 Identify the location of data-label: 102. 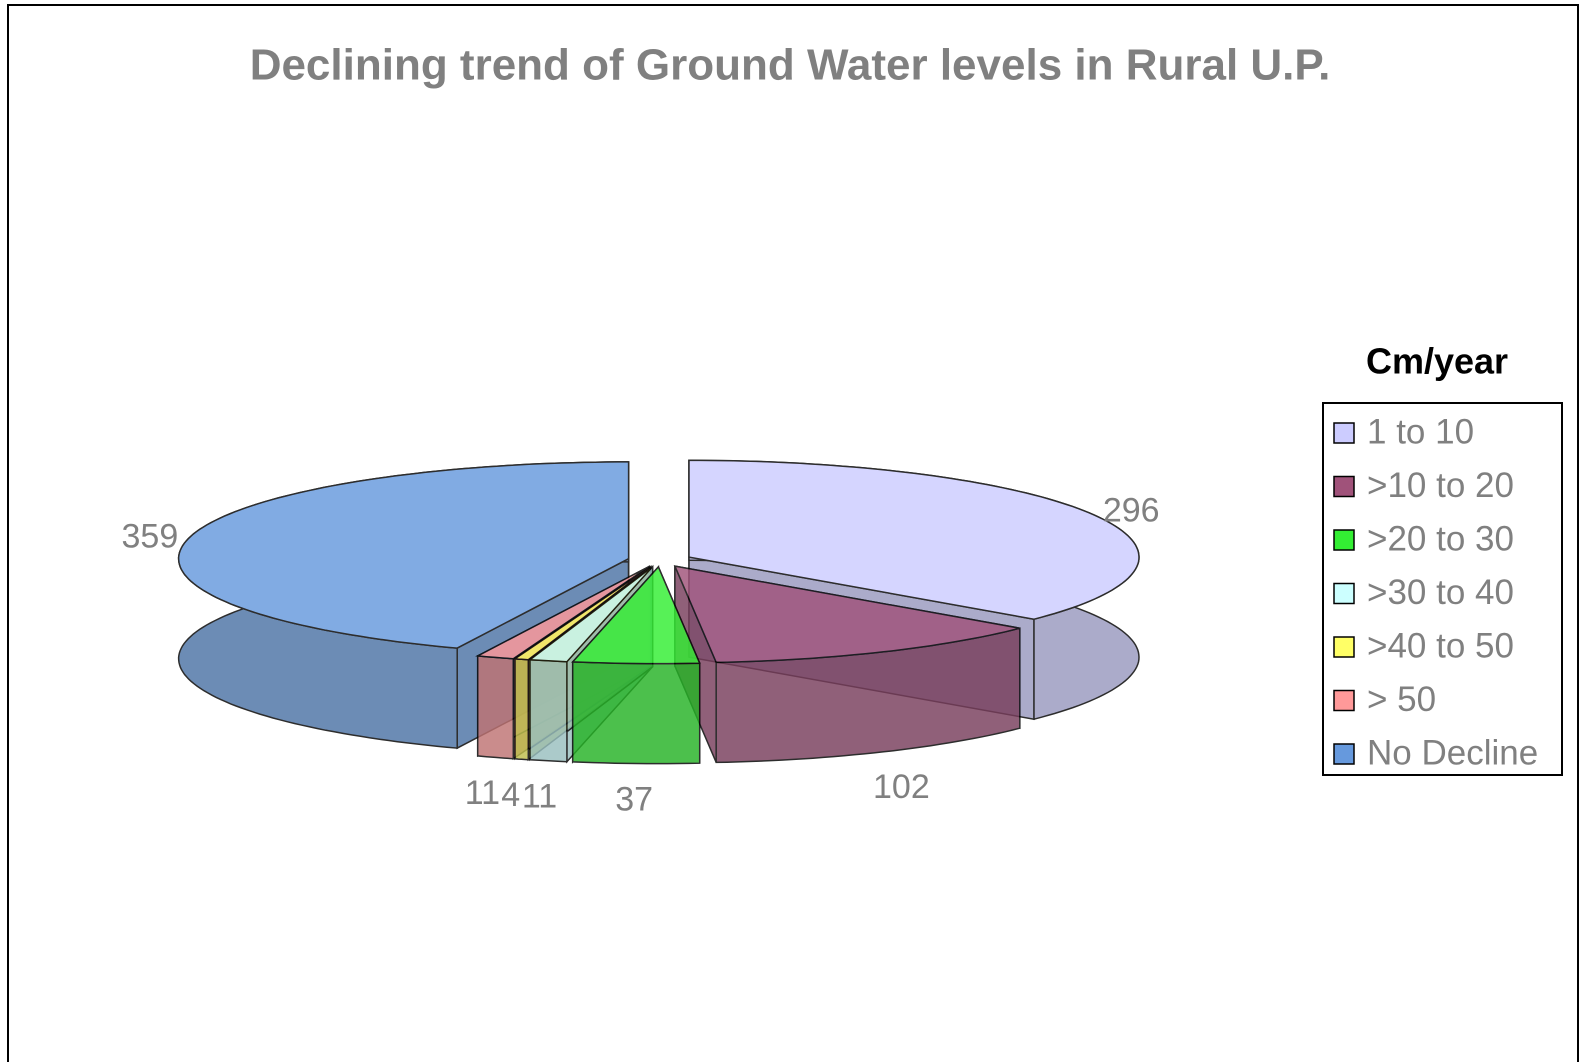
(901, 787).